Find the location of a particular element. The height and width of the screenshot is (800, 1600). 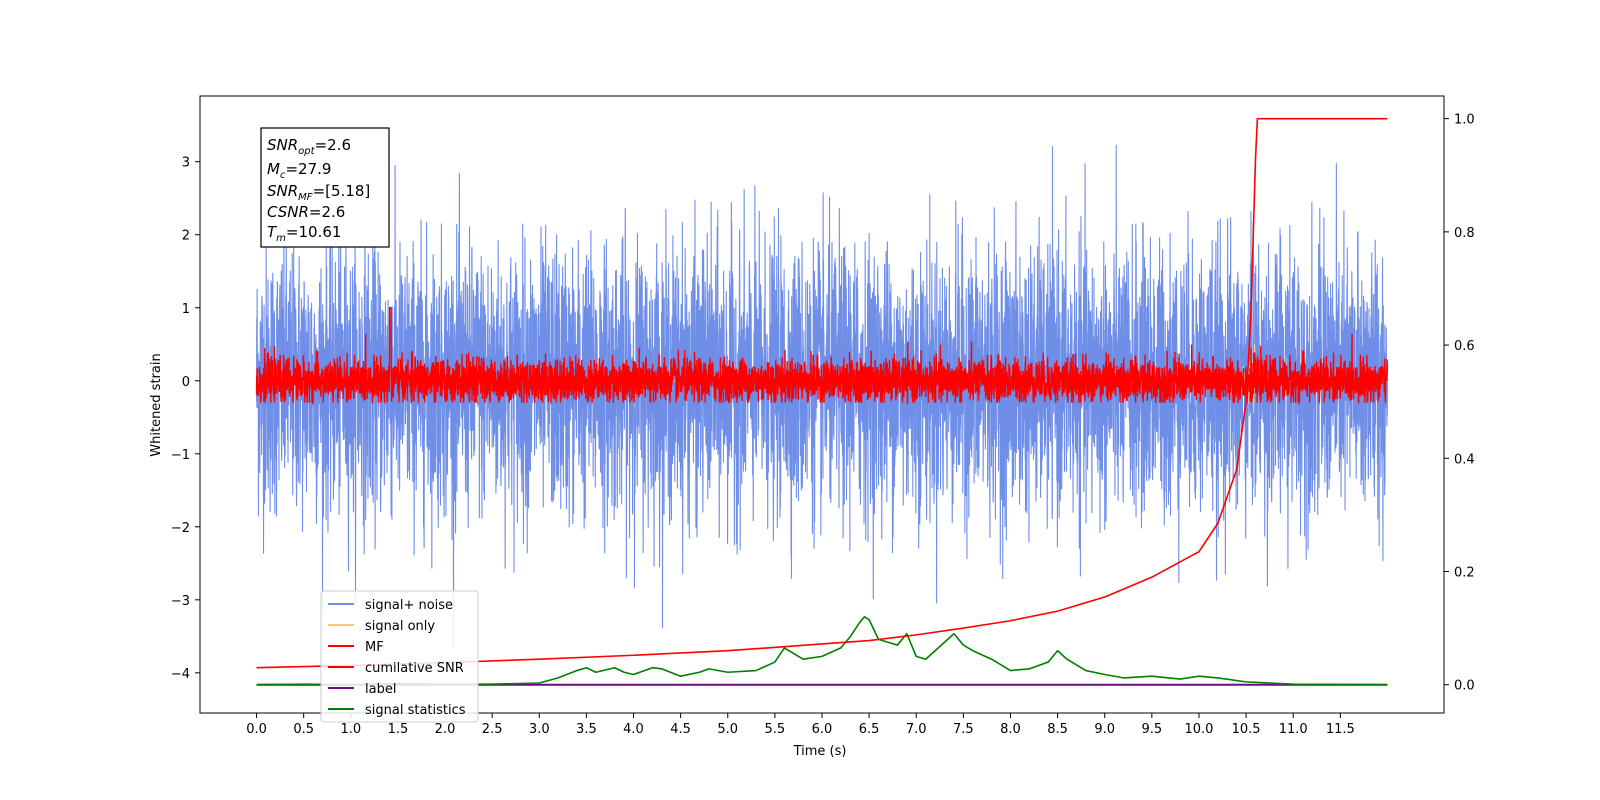

y2-tick-label: 0.6 is located at coordinates (1464, 346).